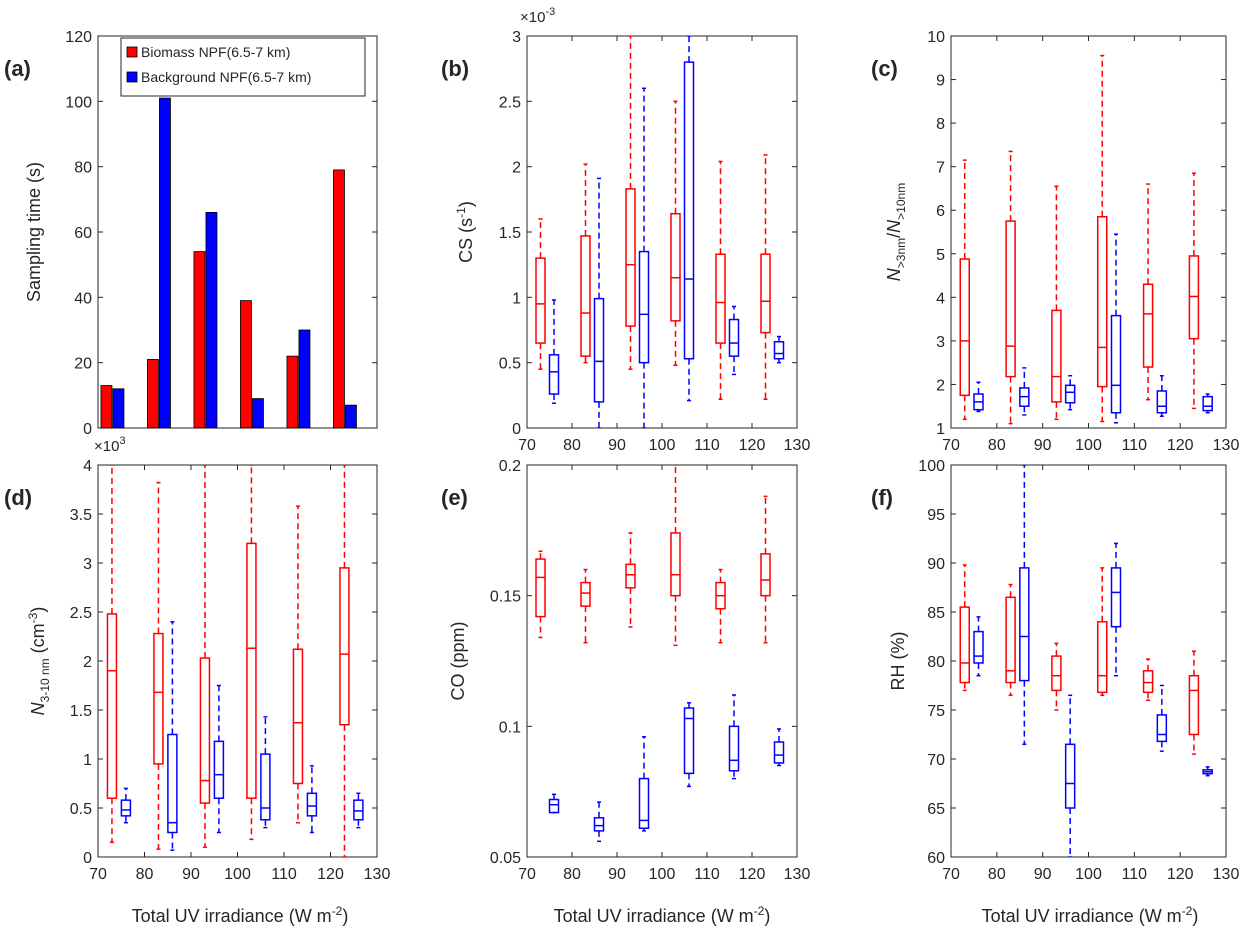 The height and width of the screenshot is (936, 1258). Describe the element at coordinates (516, 168) in the screenshot. I see `panel-b-ytick-label: 2` at that location.